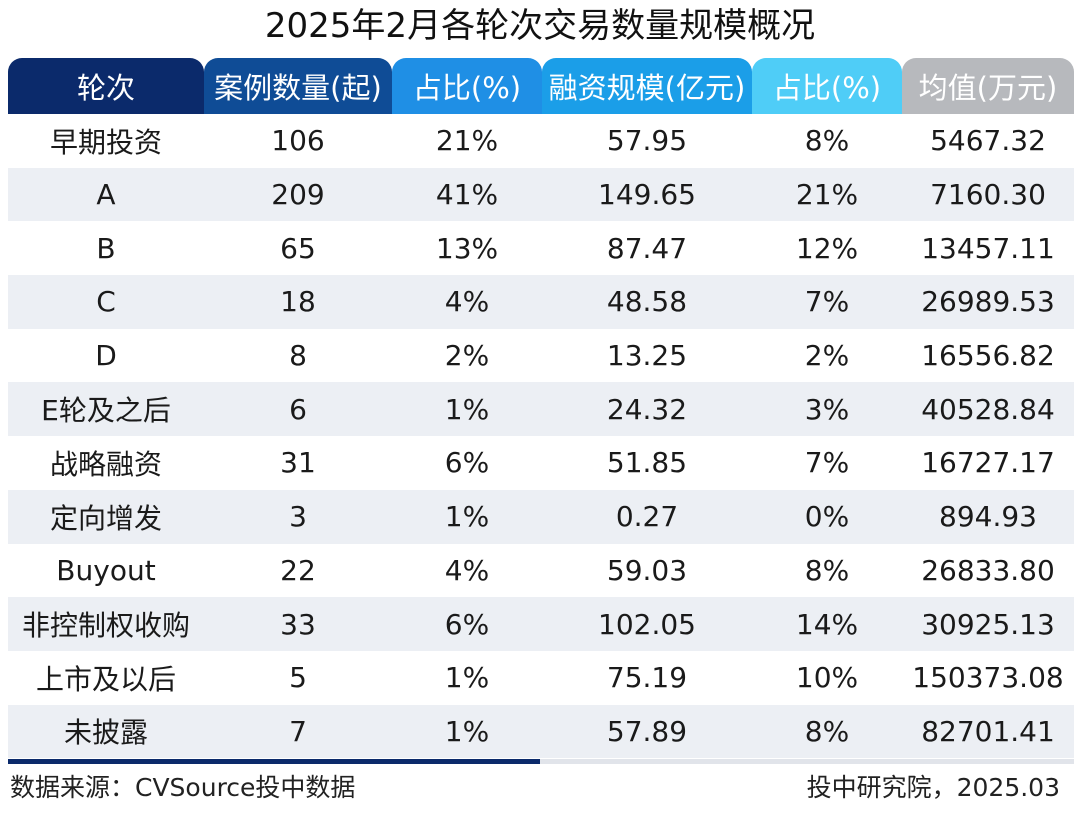  I want to click on table-title: 2025年2月各轮次交易数量规模概况, so click(540, 26).